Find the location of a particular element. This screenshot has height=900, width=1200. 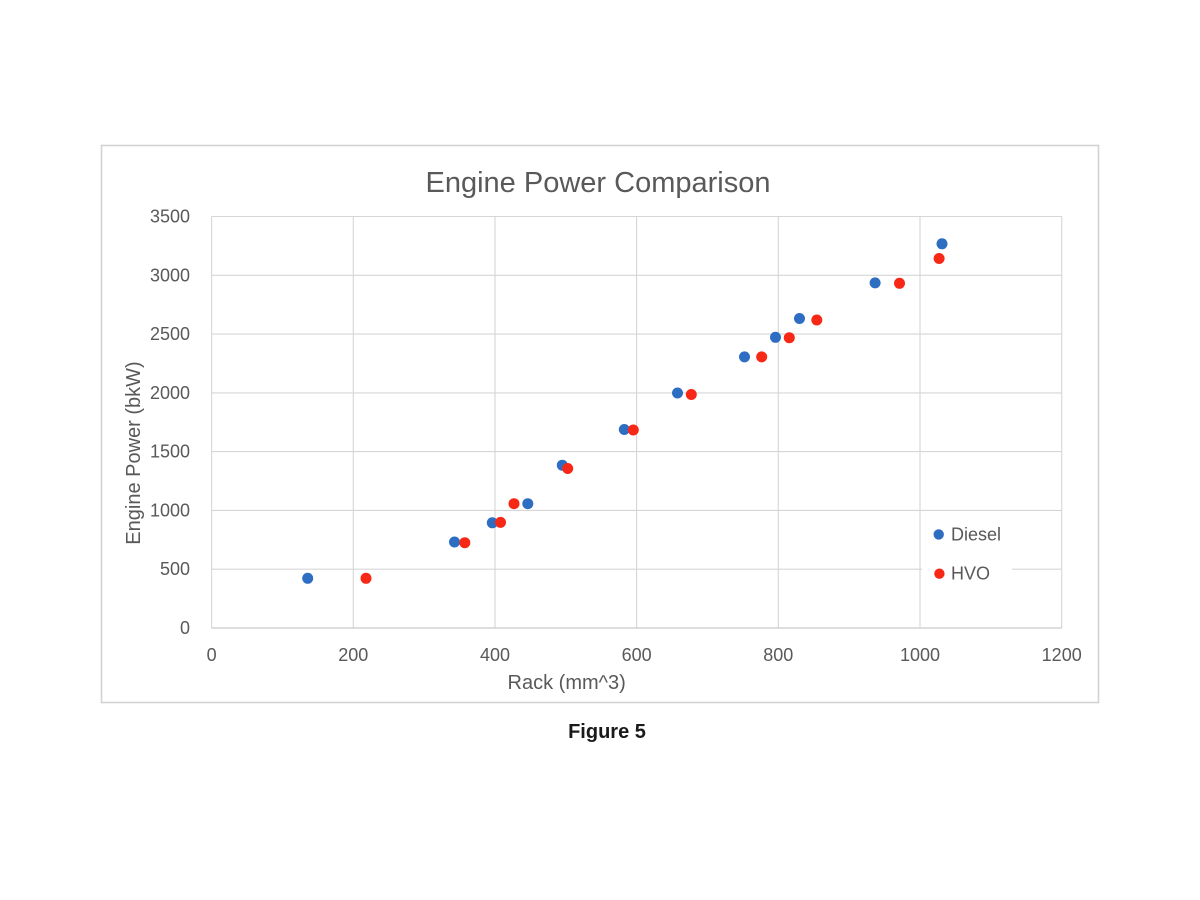

svg-text: 3000 is located at coordinates (170, 275).